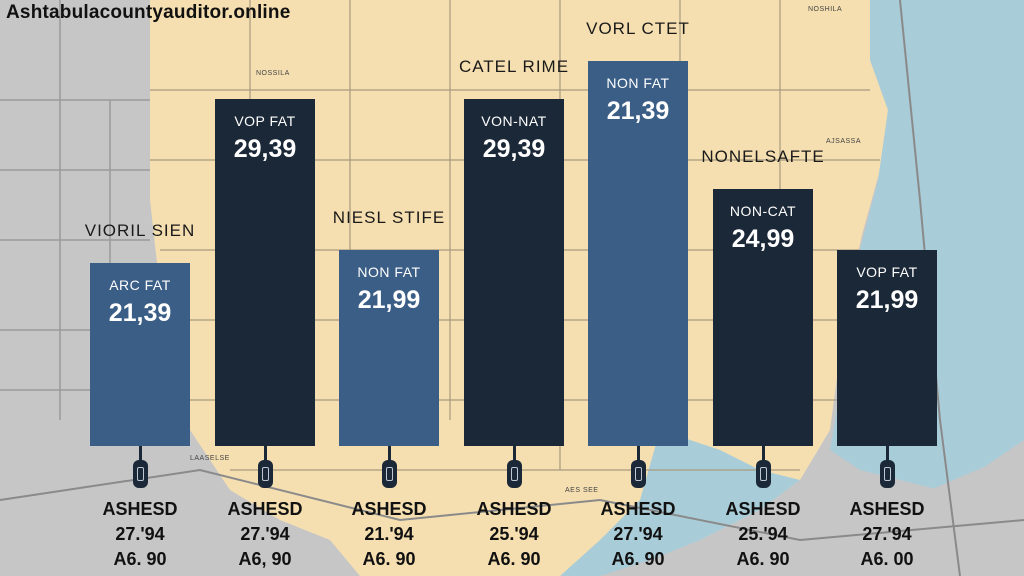  I want to click on bar-heading: VORL CTET, so click(638, 28).